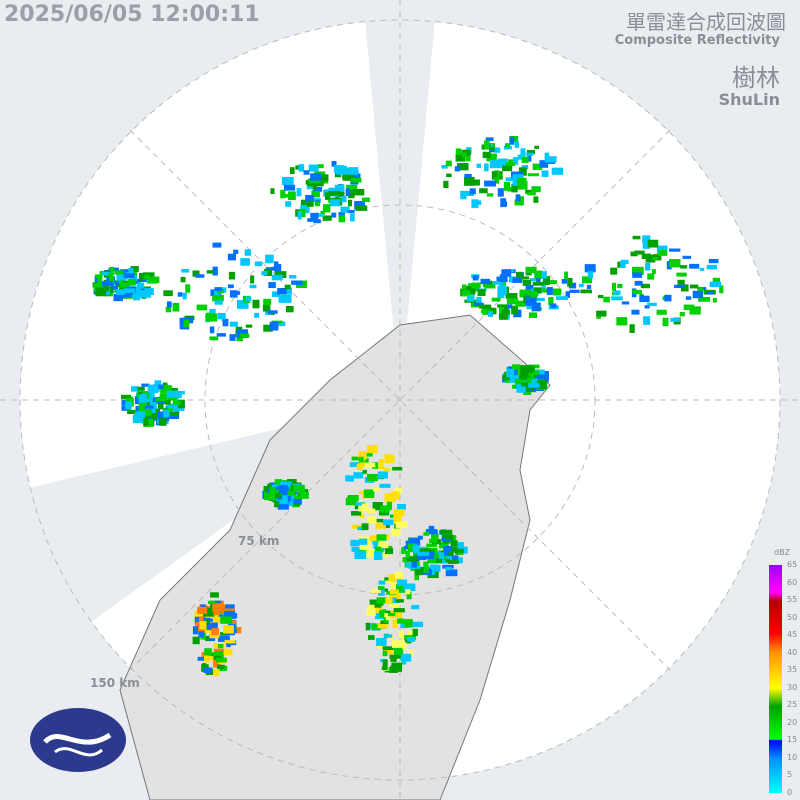 The height and width of the screenshot is (800, 800). What do you see at coordinates (792, 739) in the screenshot?
I see `legend-tick: 15` at bounding box center [792, 739].